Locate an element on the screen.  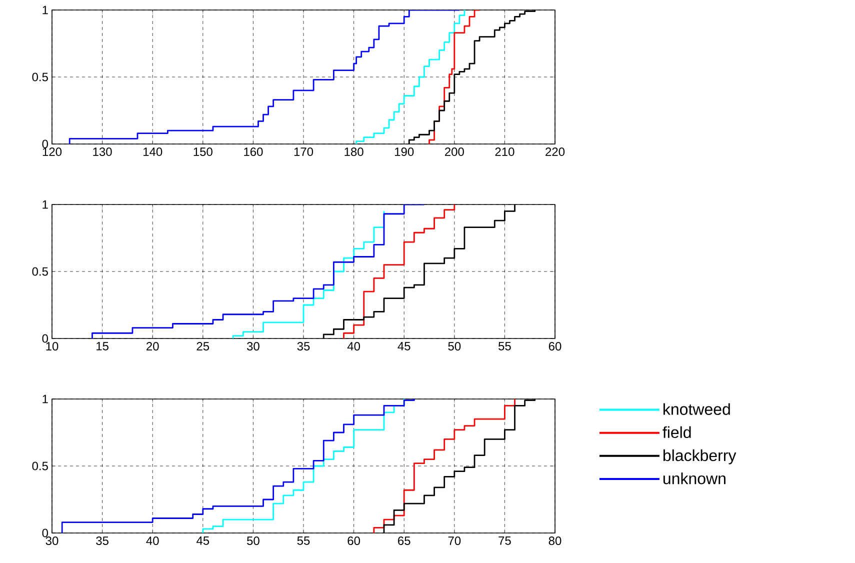
x-tick-label: 15 is located at coordinates (102, 346).